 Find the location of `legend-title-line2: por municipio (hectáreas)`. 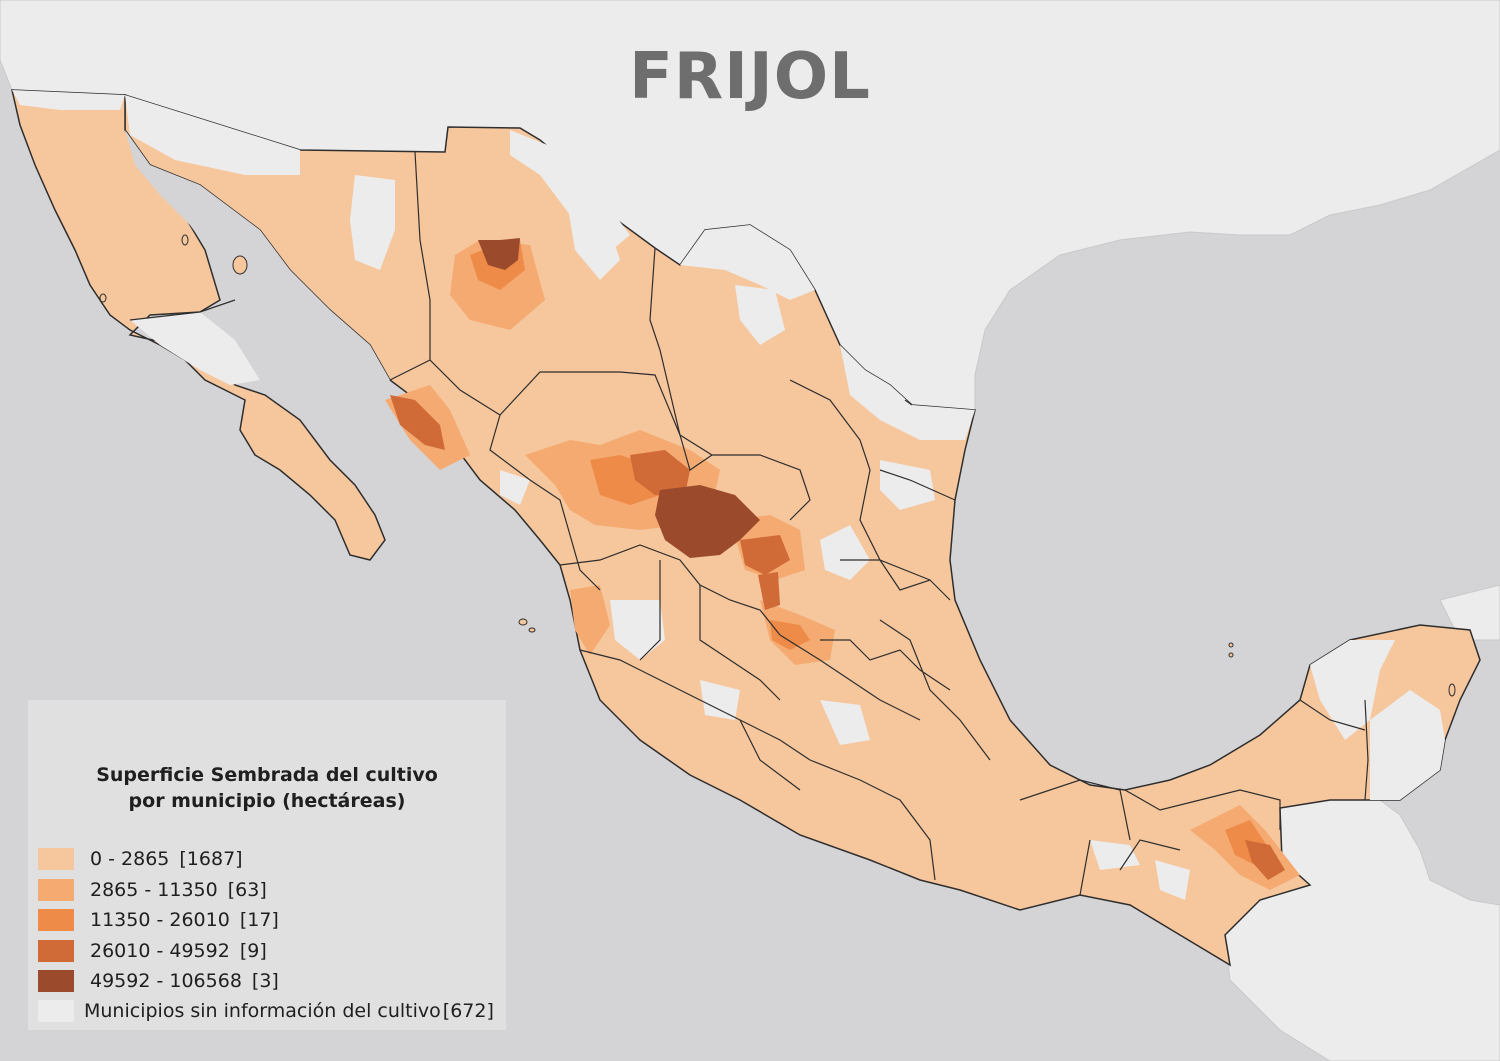

legend-title-line2: por municipio (hectáreas) is located at coordinates (267, 801).